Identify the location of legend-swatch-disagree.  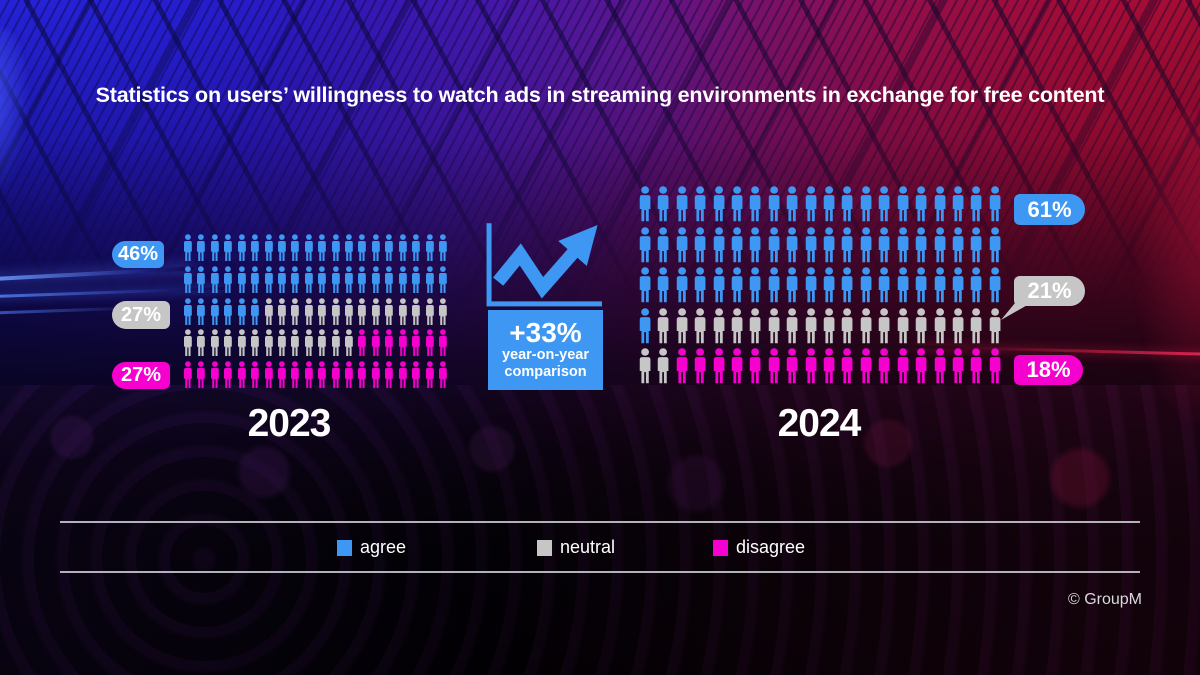
(720, 547).